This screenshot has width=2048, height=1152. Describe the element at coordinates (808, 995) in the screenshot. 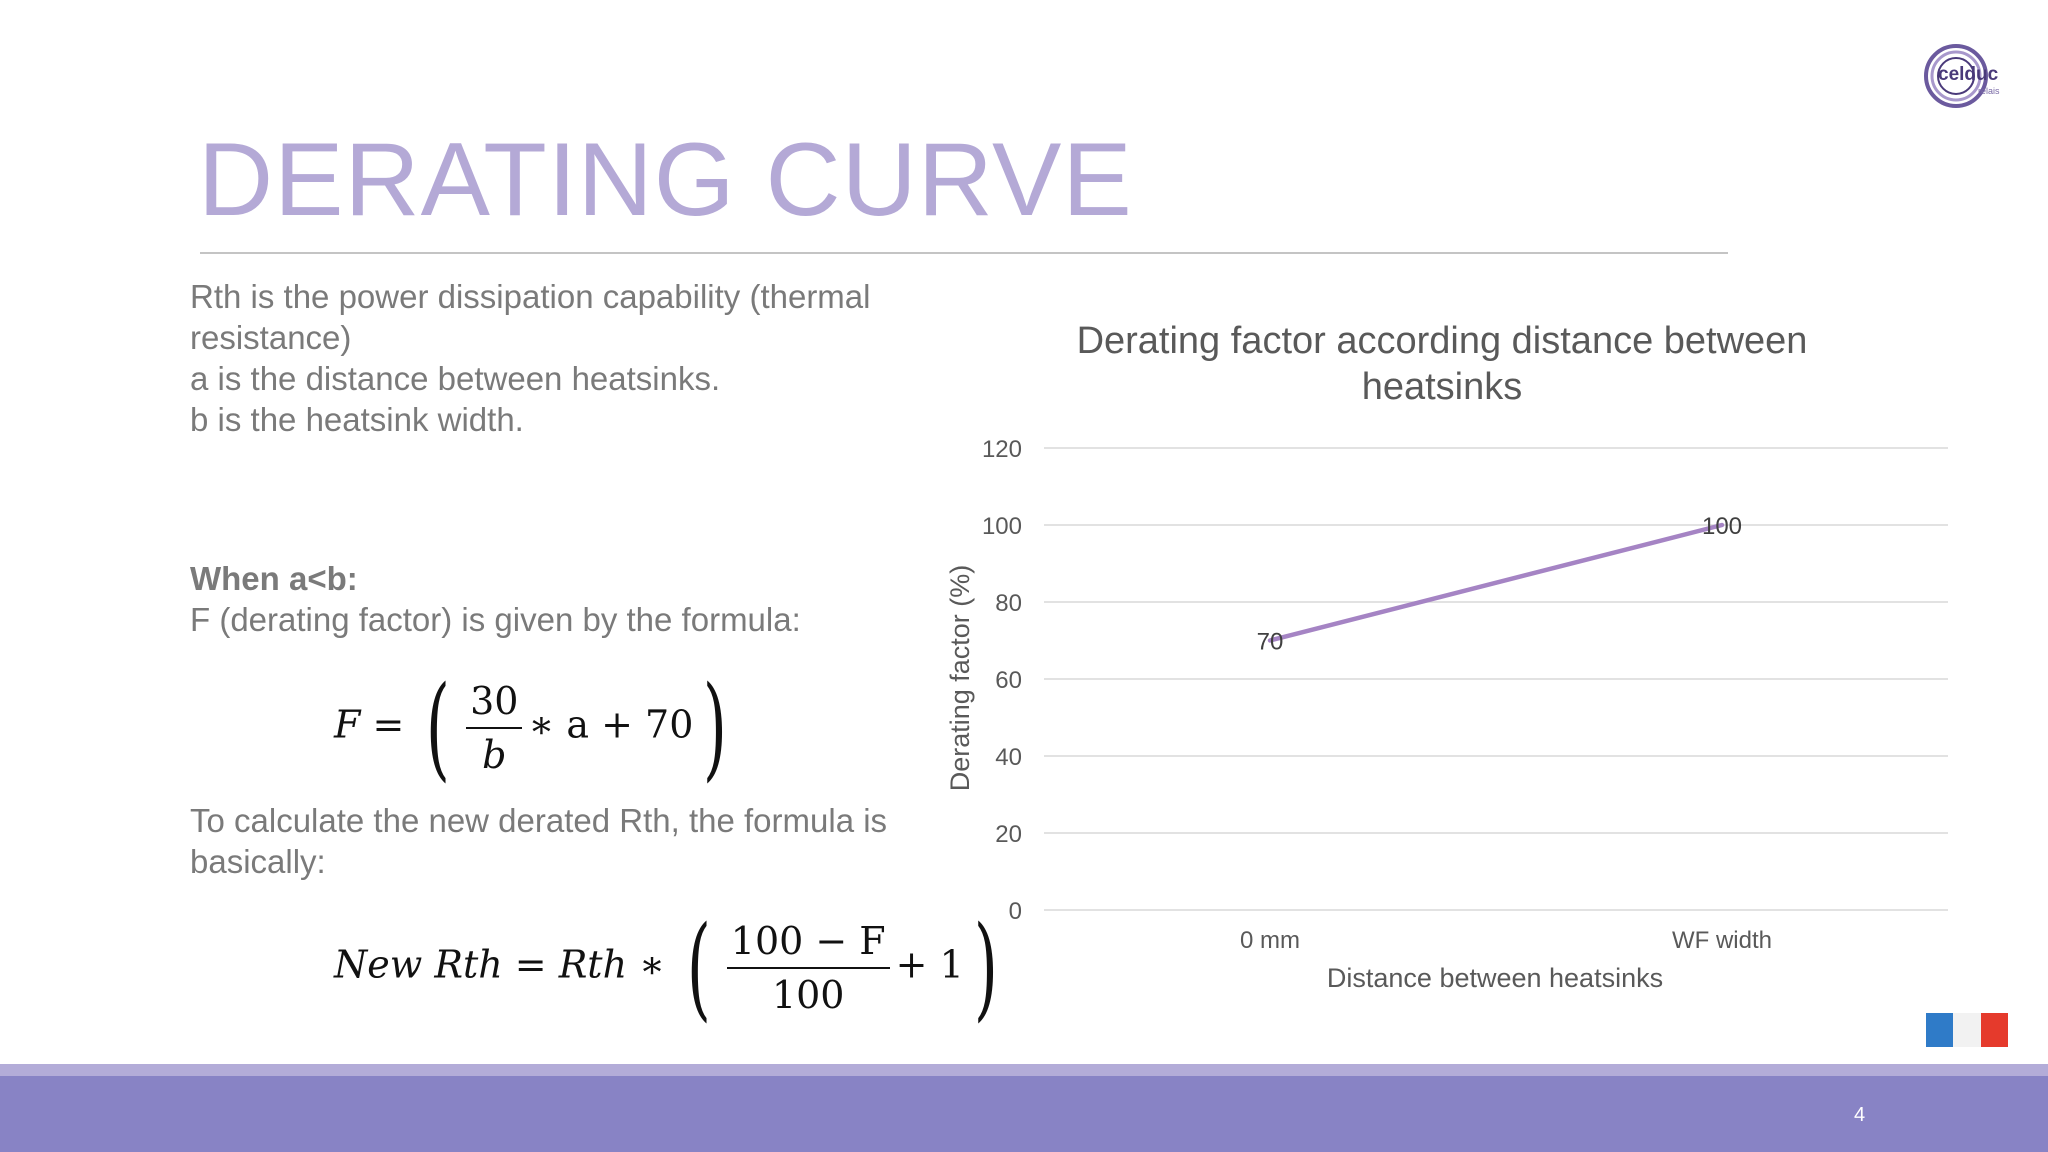

I see `formula2-denominator: 100` at that location.